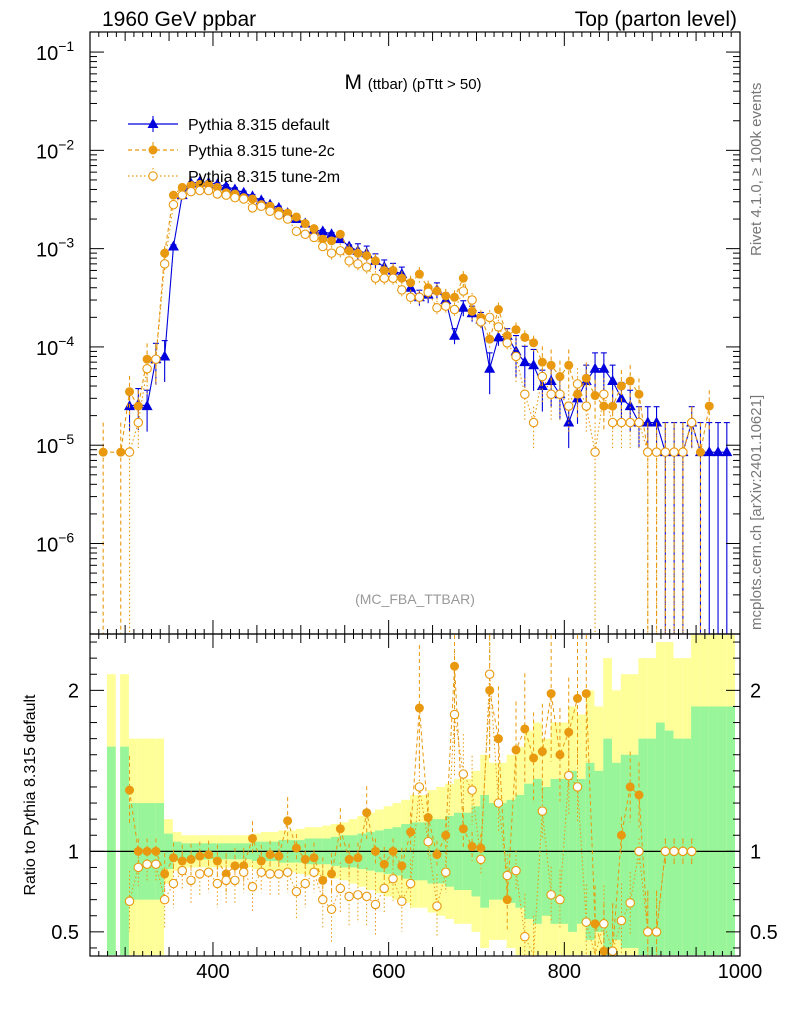 This screenshot has width=786, height=1024. I want to click on legend-label-default: Pythia 8.315 default, so click(259, 125).